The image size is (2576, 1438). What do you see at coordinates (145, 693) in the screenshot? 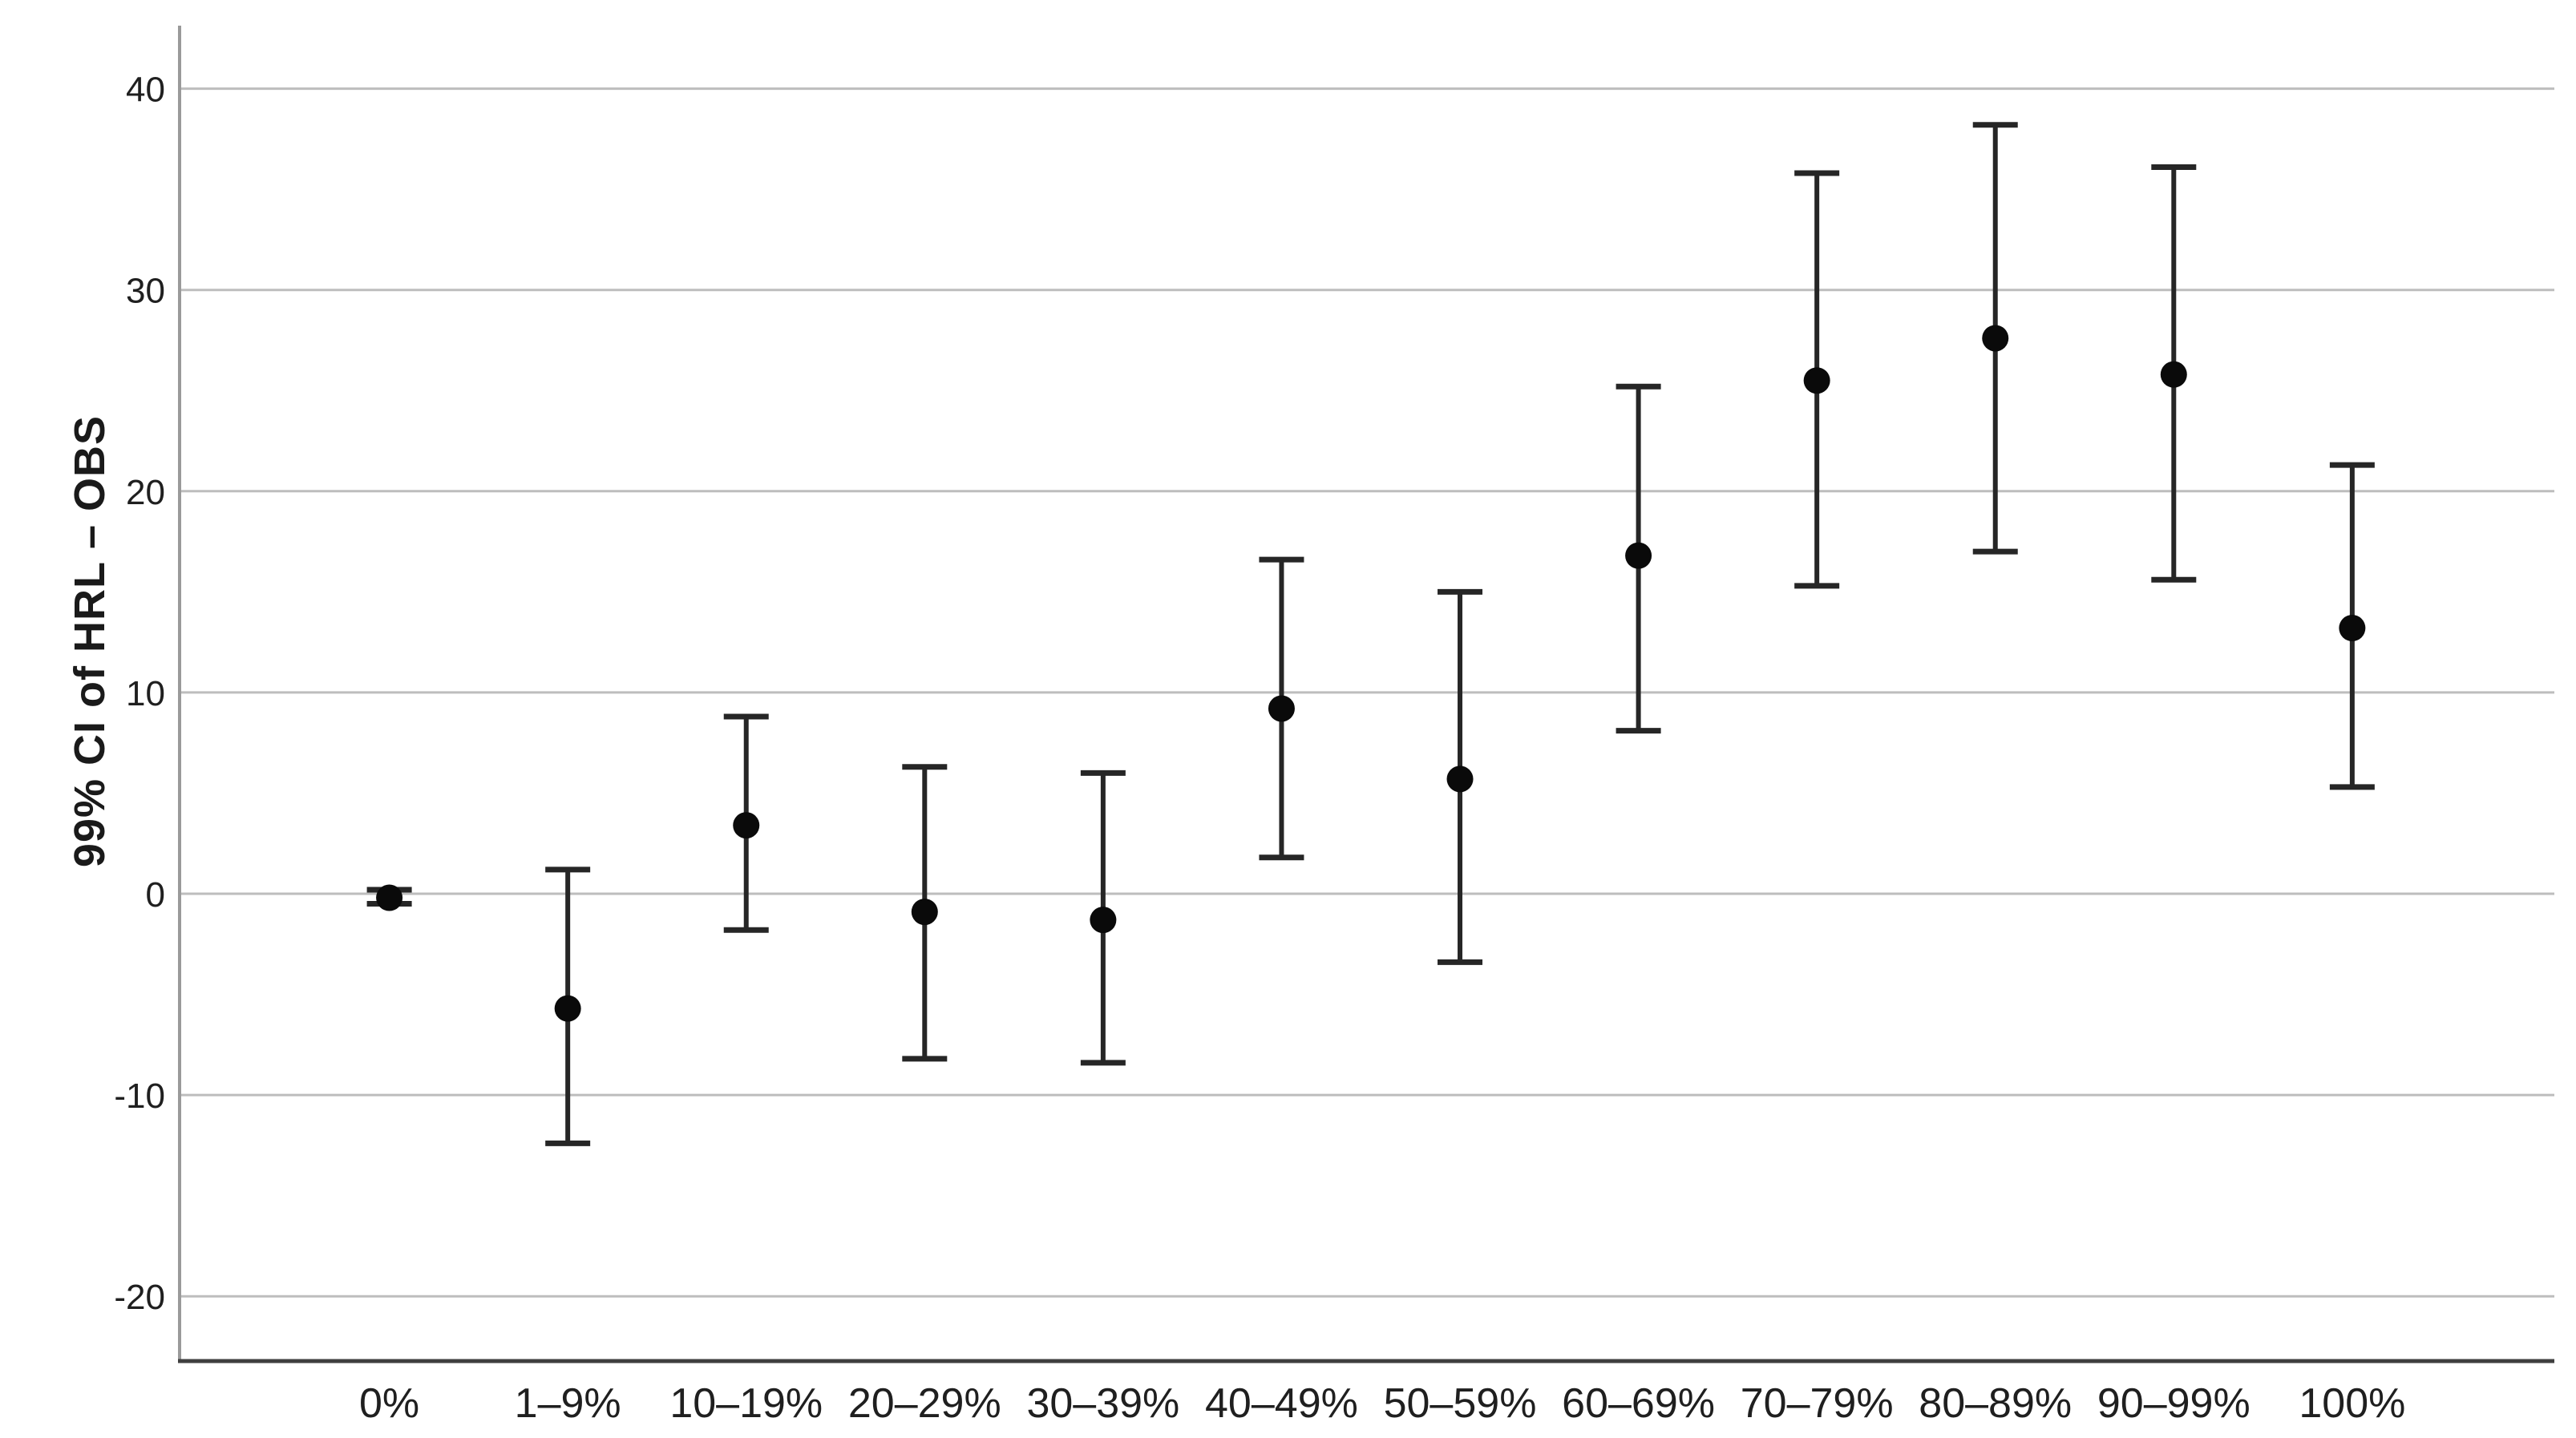
I see `y-tick-label: 10` at bounding box center [145, 693].